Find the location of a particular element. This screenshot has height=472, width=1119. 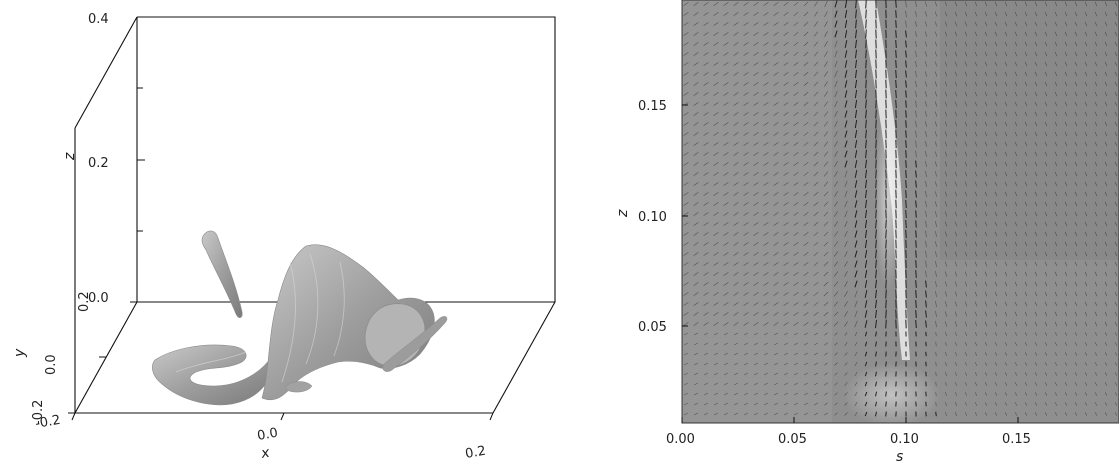

box-edge-floor-right is located at coordinates (524, 357).